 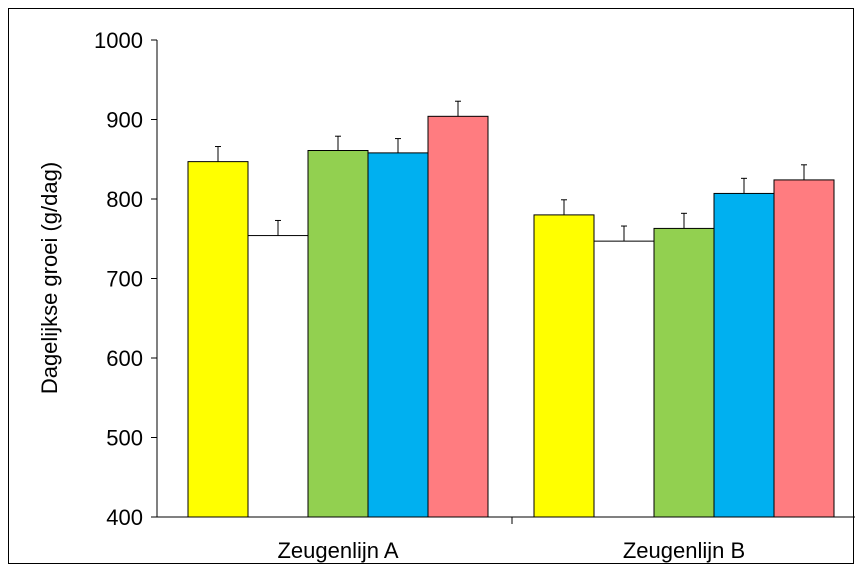 I want to click on y-tick-label: 1000, so click(x=118, y=40).